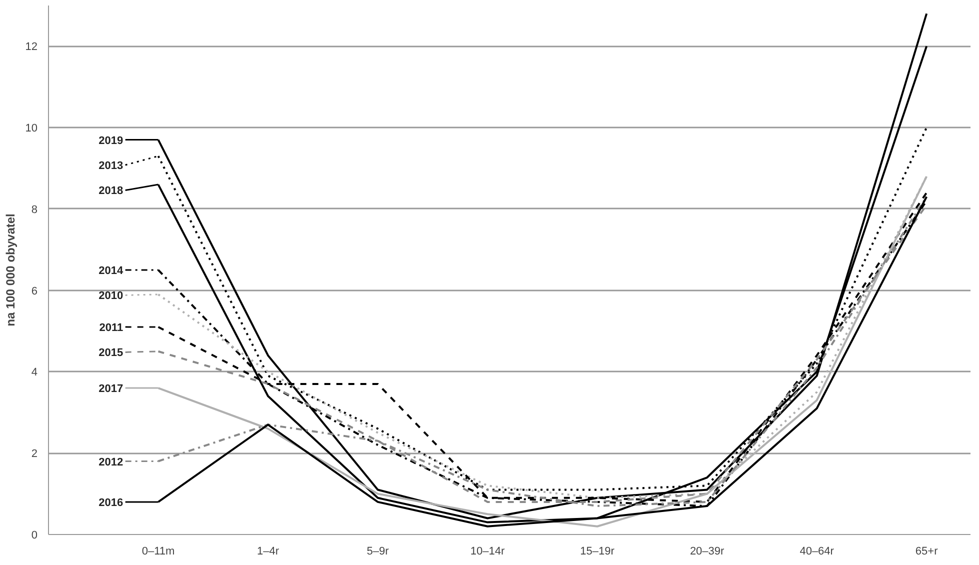  Describe the element at coordinates (817, 552) in the screenshot. I see `x-tick-label: 40–64r` at that location.